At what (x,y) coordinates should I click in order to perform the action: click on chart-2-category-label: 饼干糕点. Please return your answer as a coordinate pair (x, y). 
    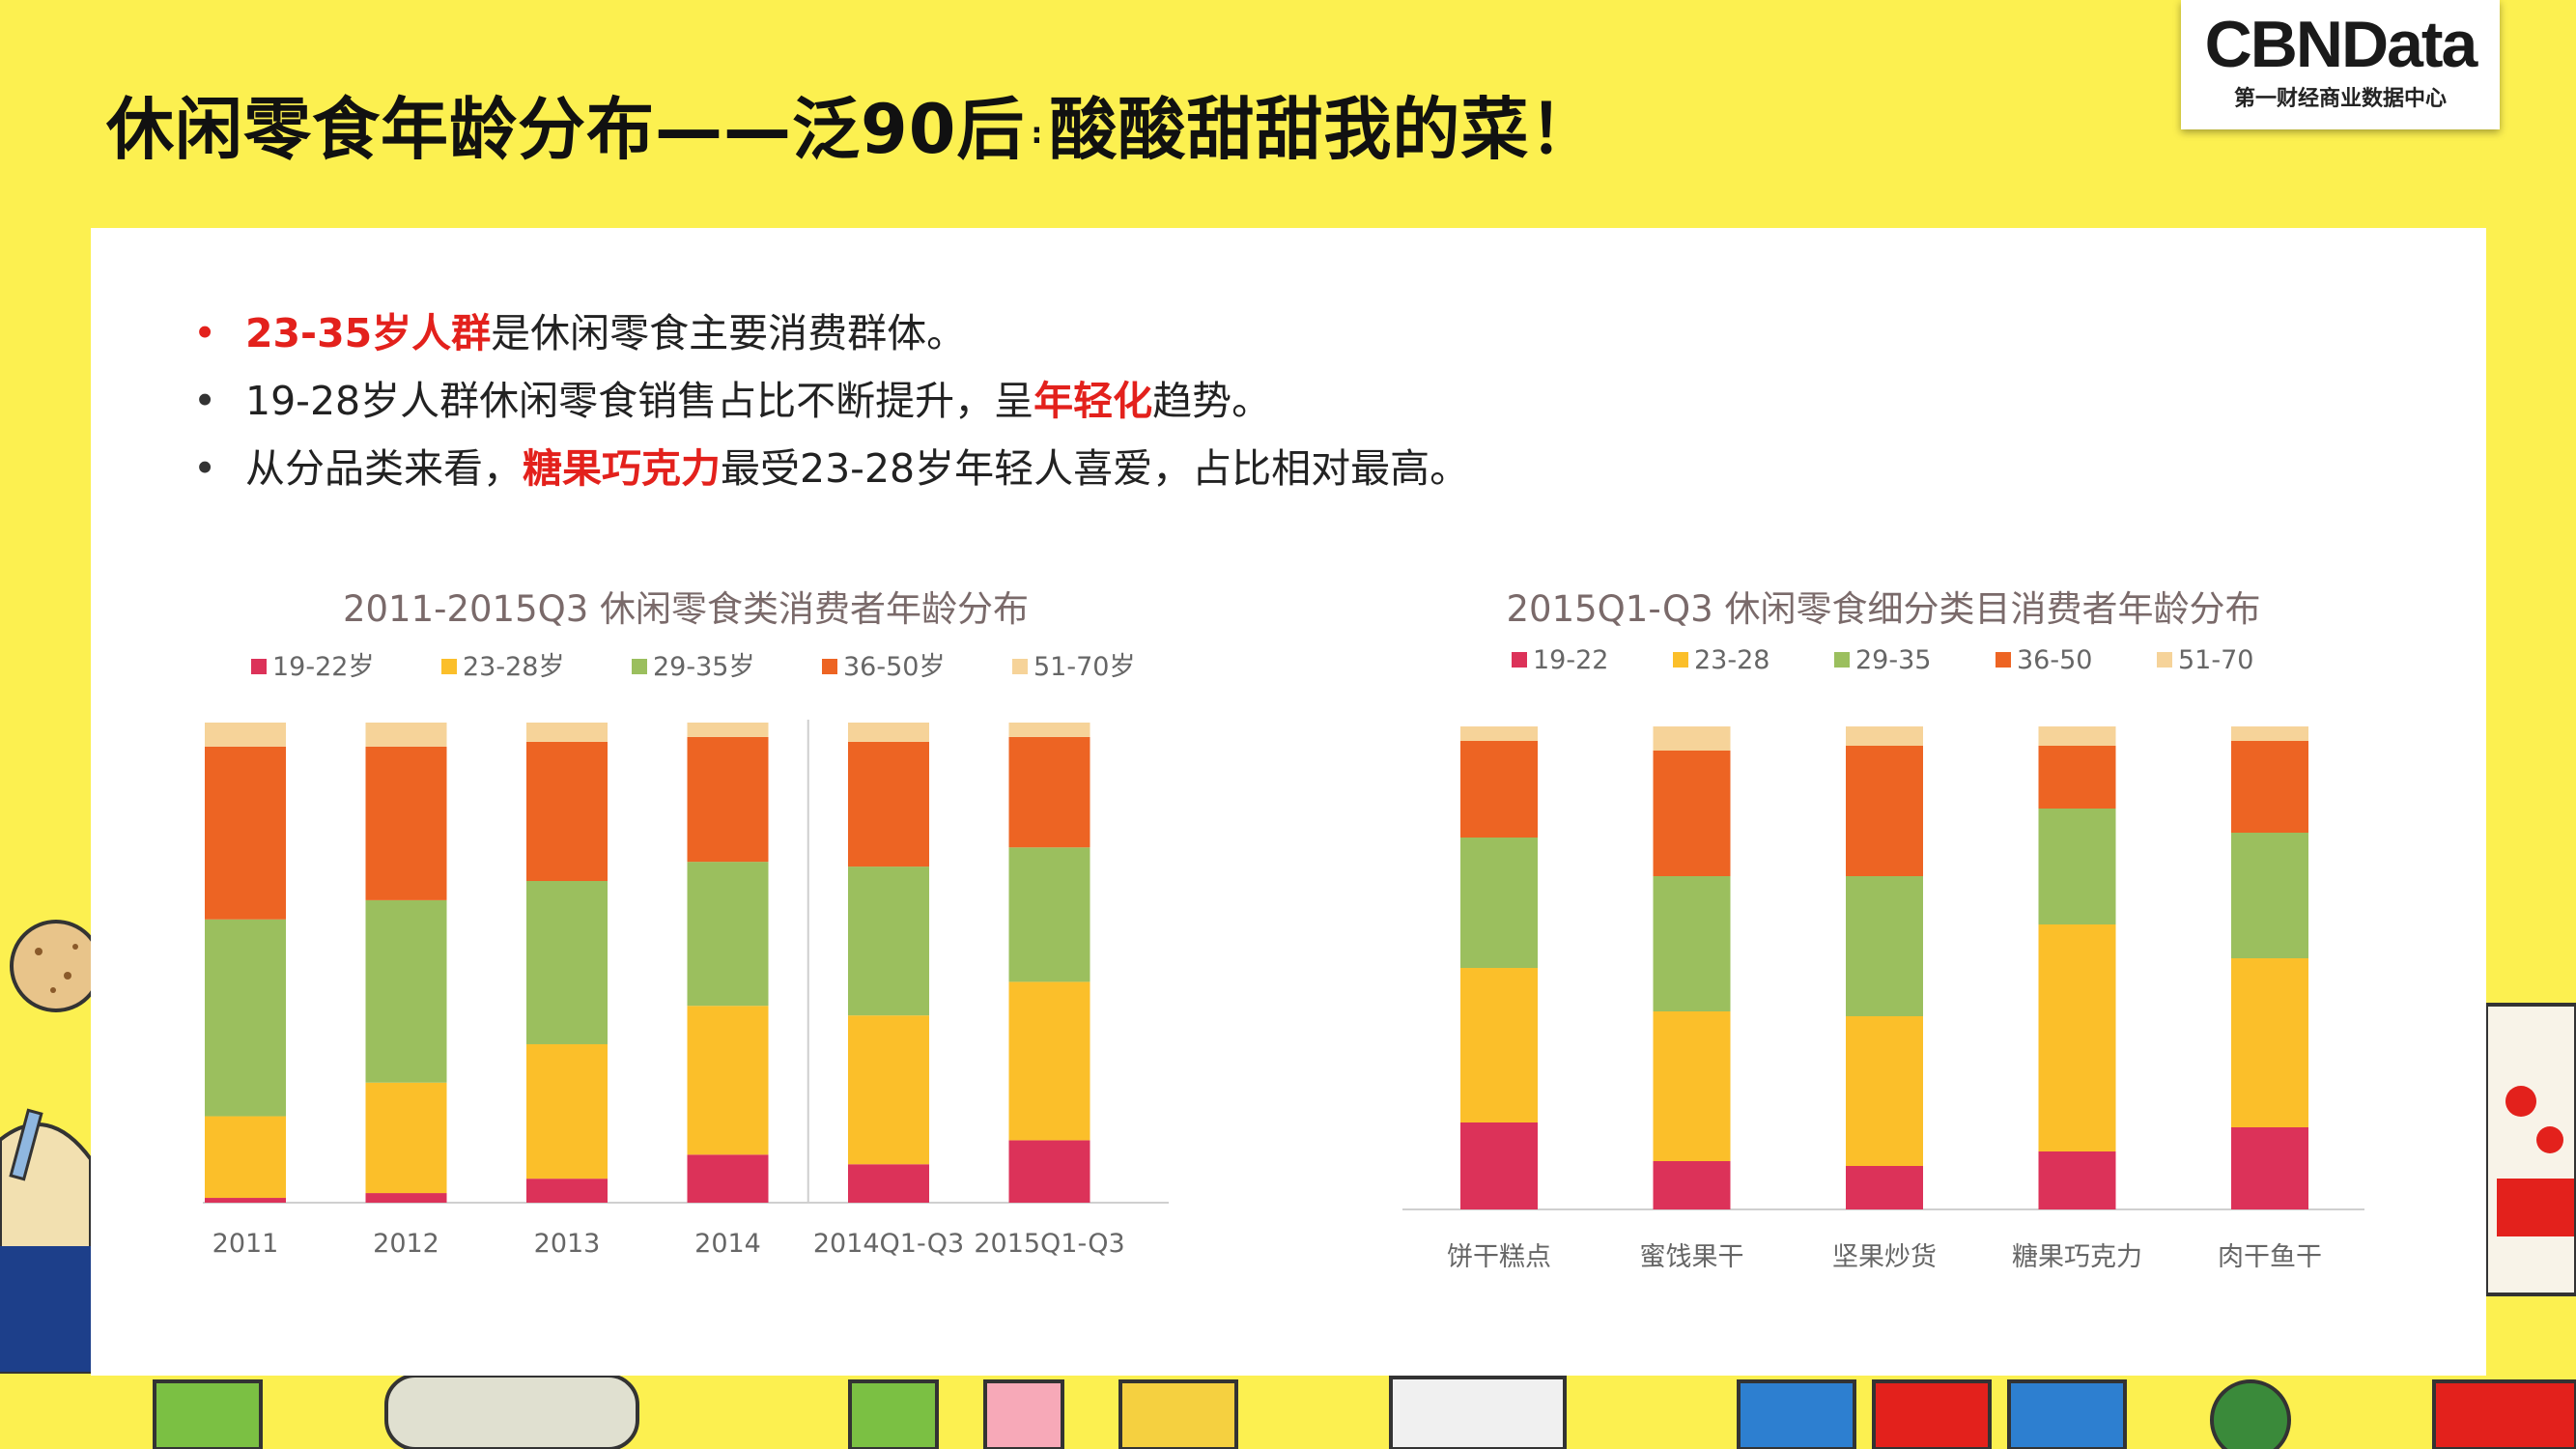
    Looking at the image, I should click on (1499, 1257).